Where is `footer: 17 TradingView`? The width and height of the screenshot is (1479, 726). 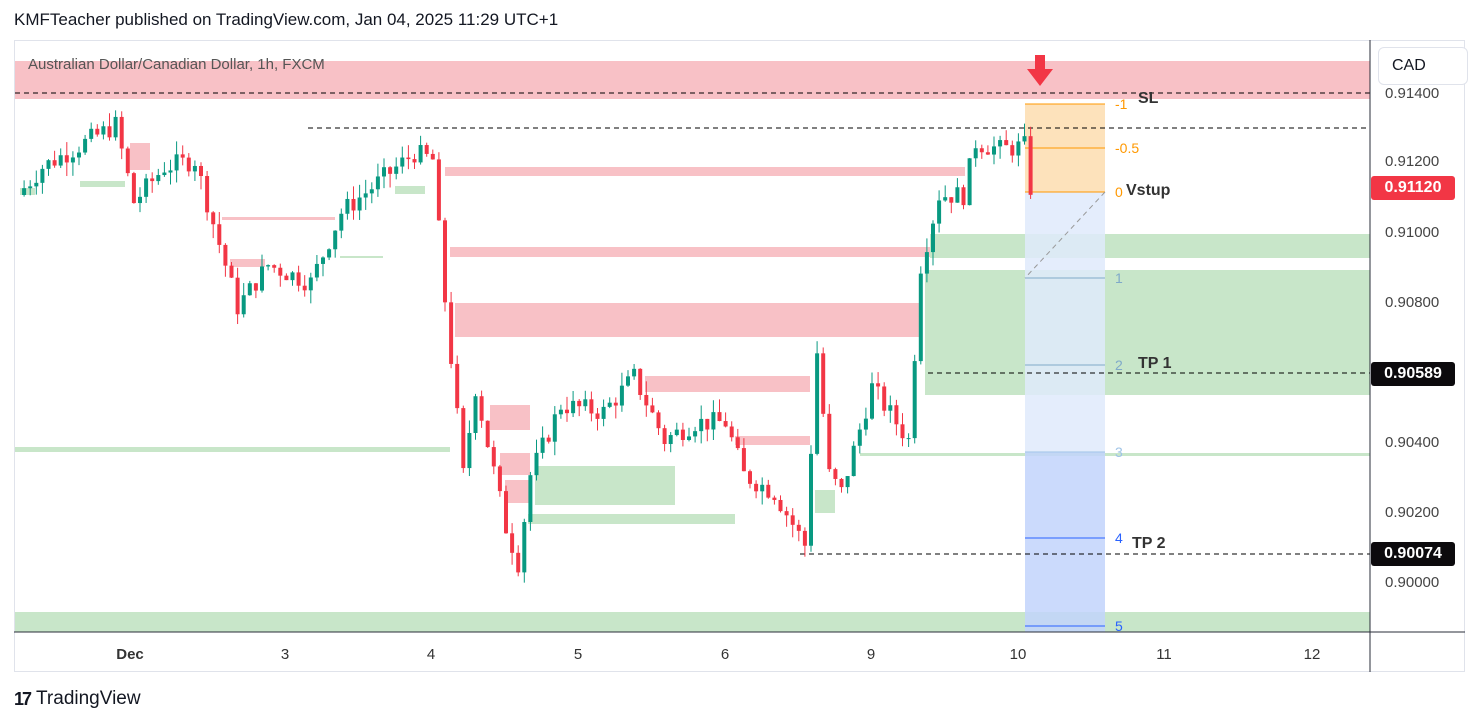 footer: 17 TradingView is located at coordinates (77, 699).